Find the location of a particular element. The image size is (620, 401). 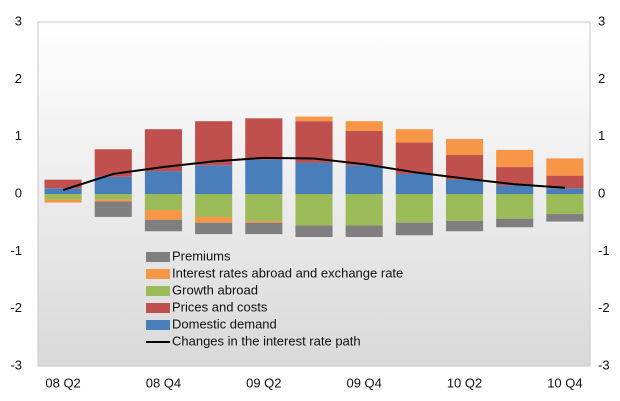

y2-tick-label: 2 is located at coordinates (601, 78).